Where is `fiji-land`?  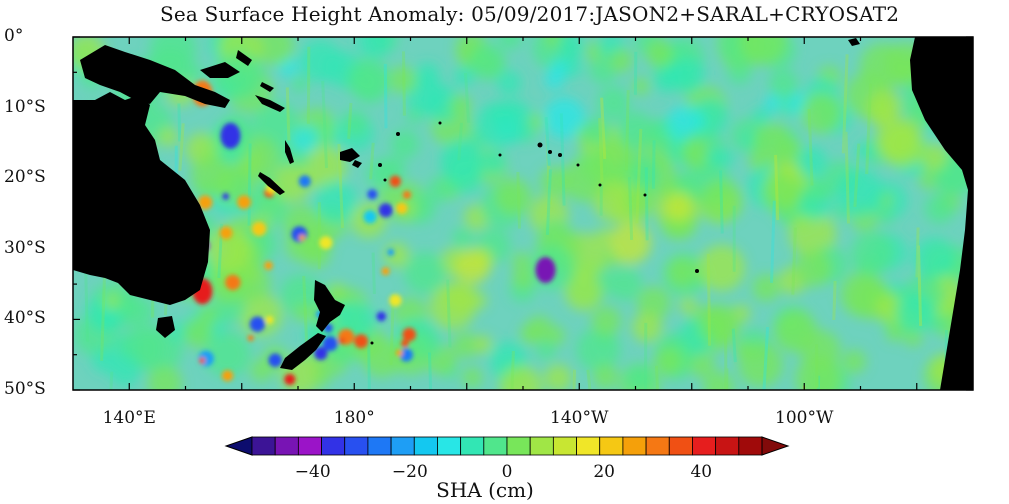 fiji-land is located at coordinates (350, 155).